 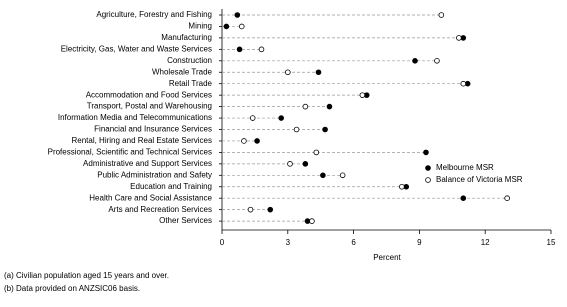 I want to click on x-tick-label: 15, so click(x=551, y=242).